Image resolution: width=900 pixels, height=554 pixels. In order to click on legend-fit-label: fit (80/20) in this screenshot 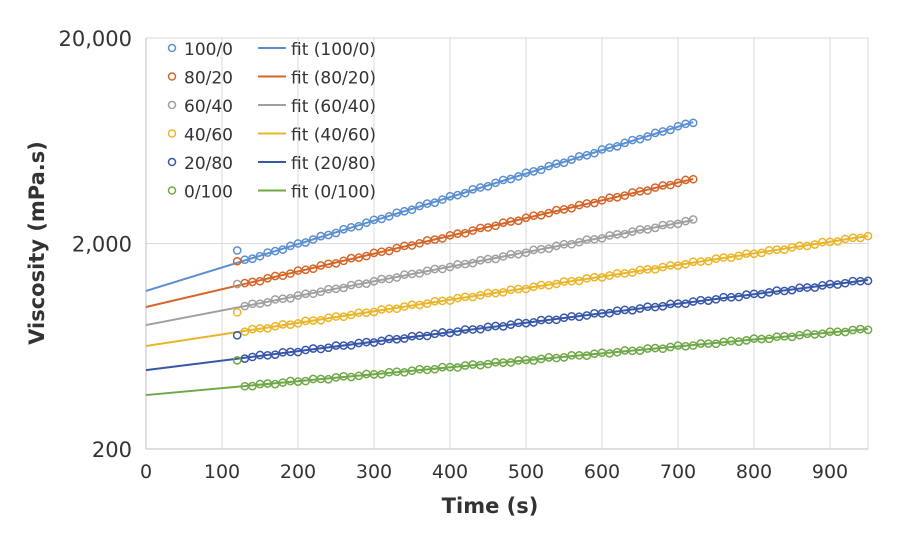, I will do `click(333, 79)`.